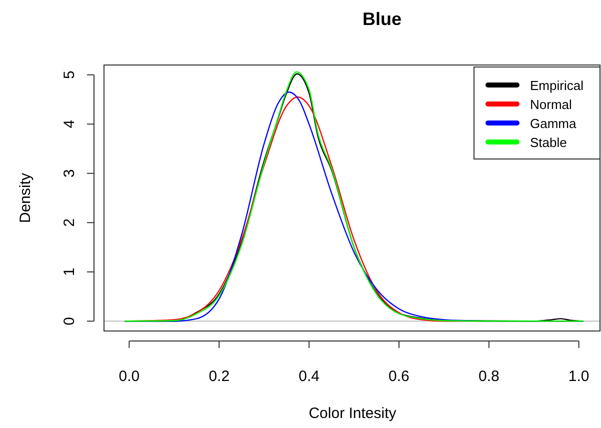 The width and height of the screenshot is (601, 428). Describe the element at coordinates (69, 75) in the screenshot. I see `y-tick-label: 5` at that location.